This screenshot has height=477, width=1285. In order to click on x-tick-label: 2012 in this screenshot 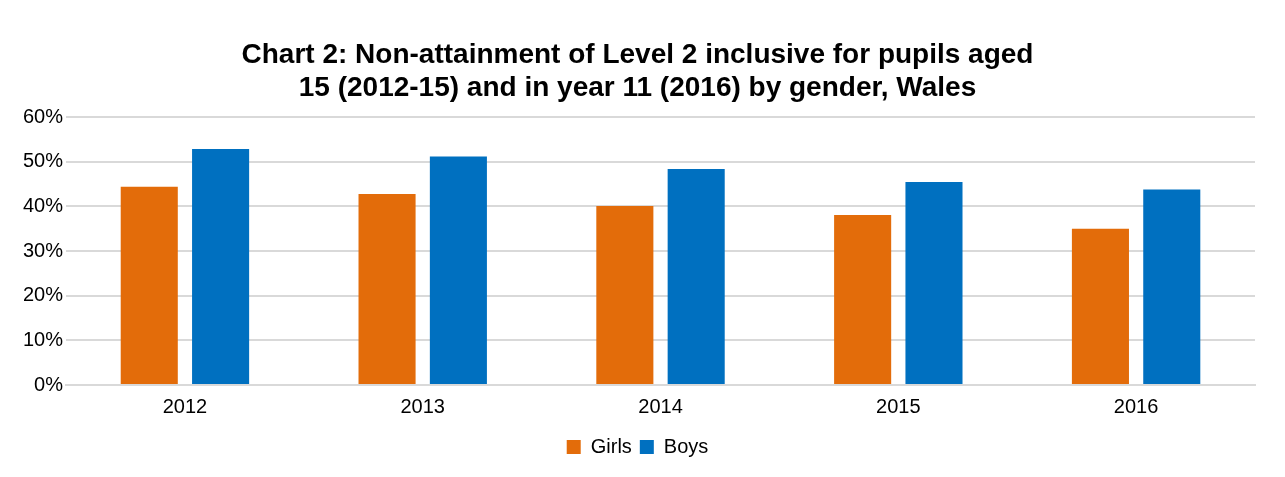, I will do `click(185, 405)`.